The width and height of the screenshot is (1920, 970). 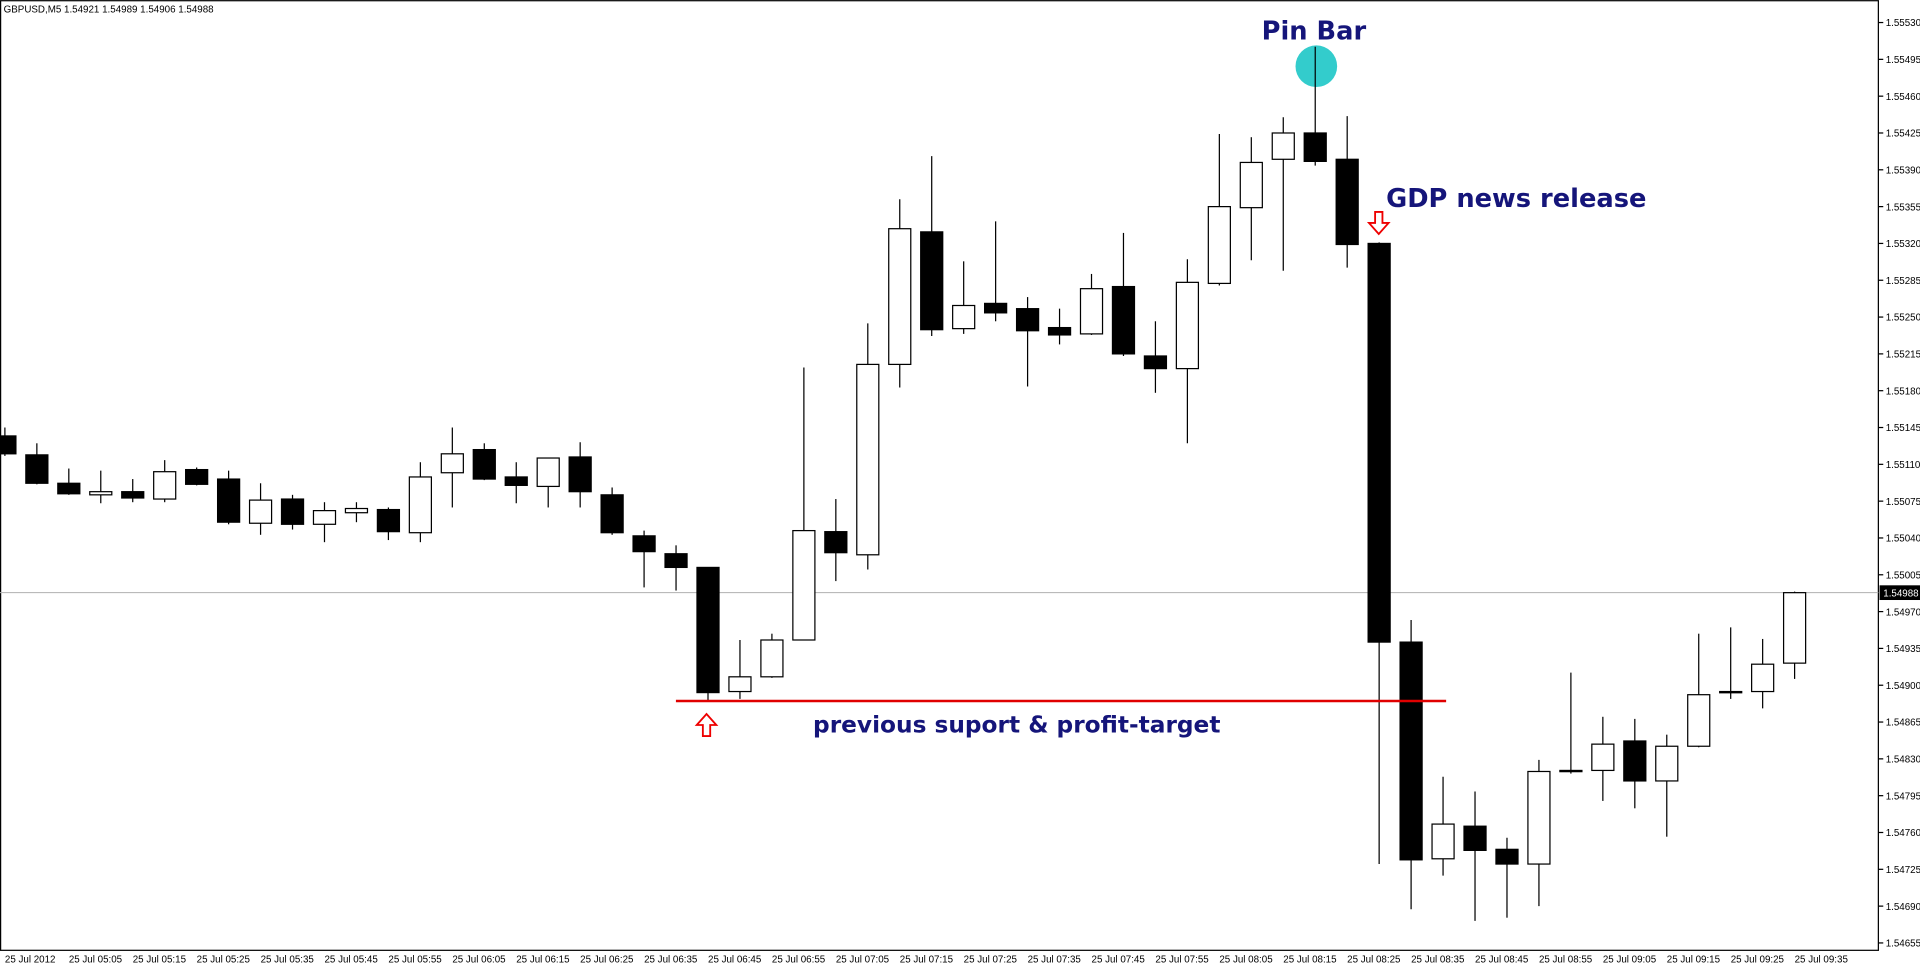 I want to click on x-tick-label: 25 Jul 2012, so click(x=30, y=960).